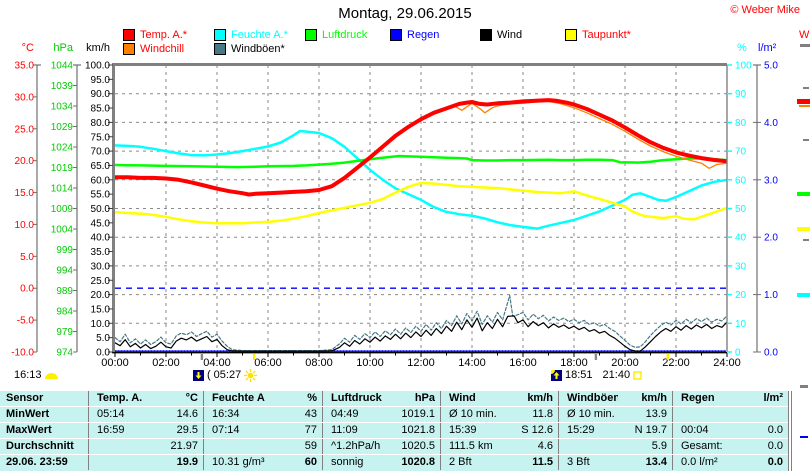  Describe the element at coordinates (727, 363) in the screenshot. I see `x-axis-label: 24:00` at that location.